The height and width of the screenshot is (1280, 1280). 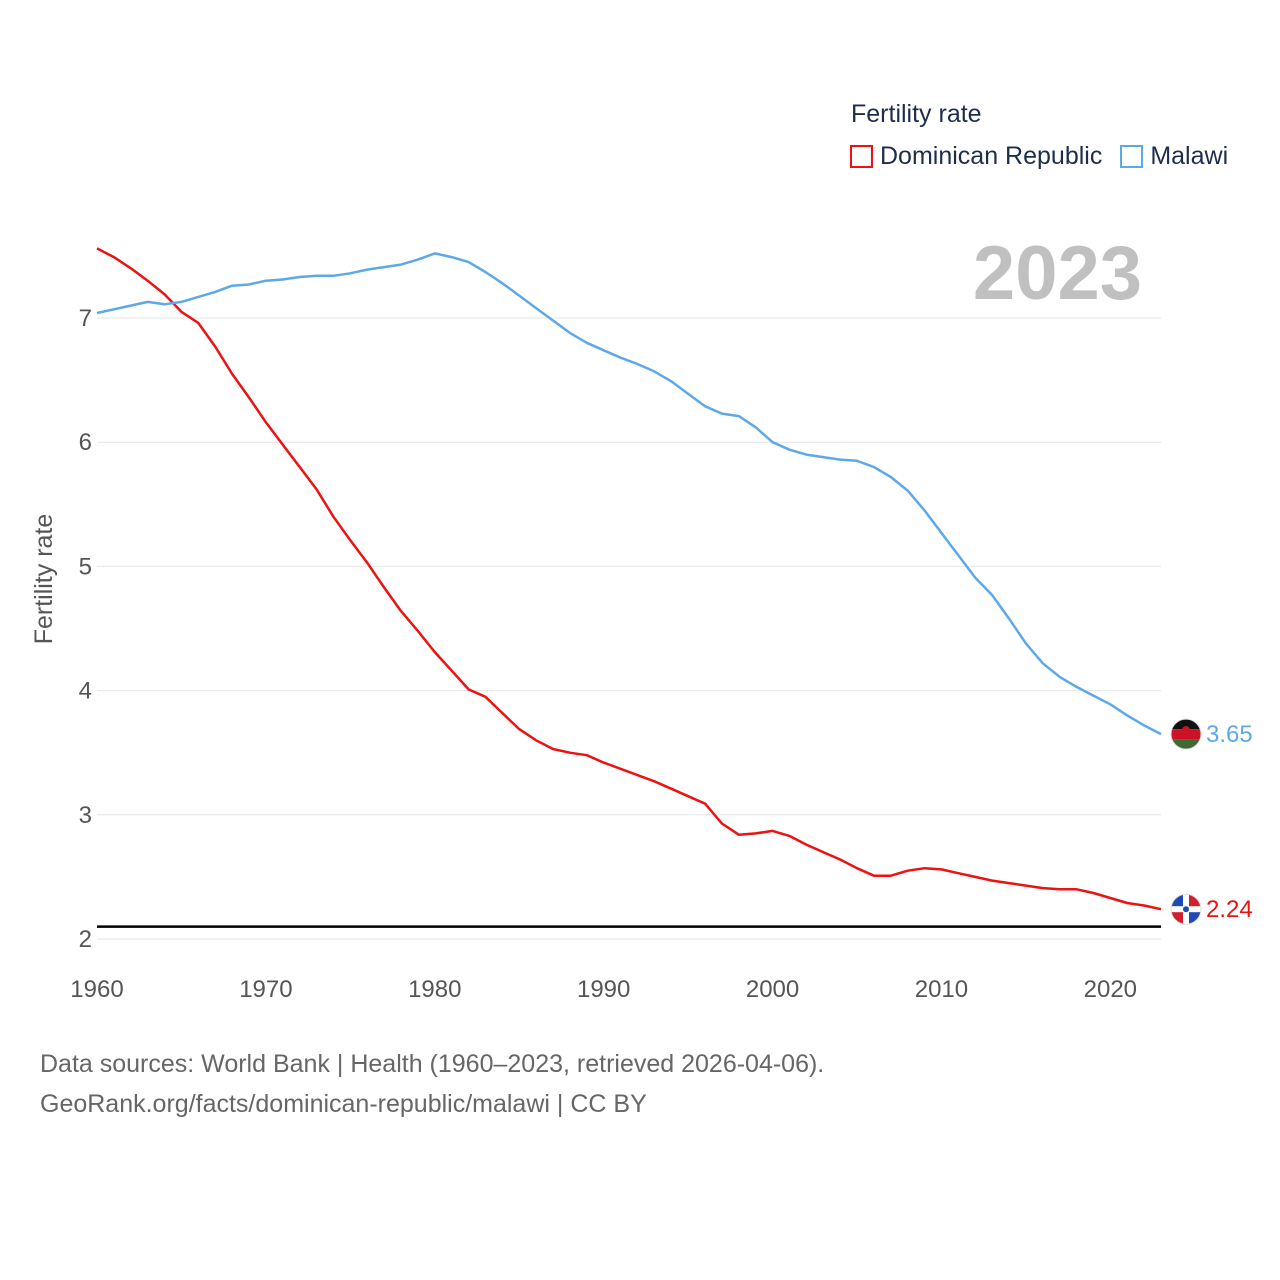 What do you see at coordinates (1186, 724) in the screenshot?
I see `flag-stripe-black` at bounding box center [1186, 724].